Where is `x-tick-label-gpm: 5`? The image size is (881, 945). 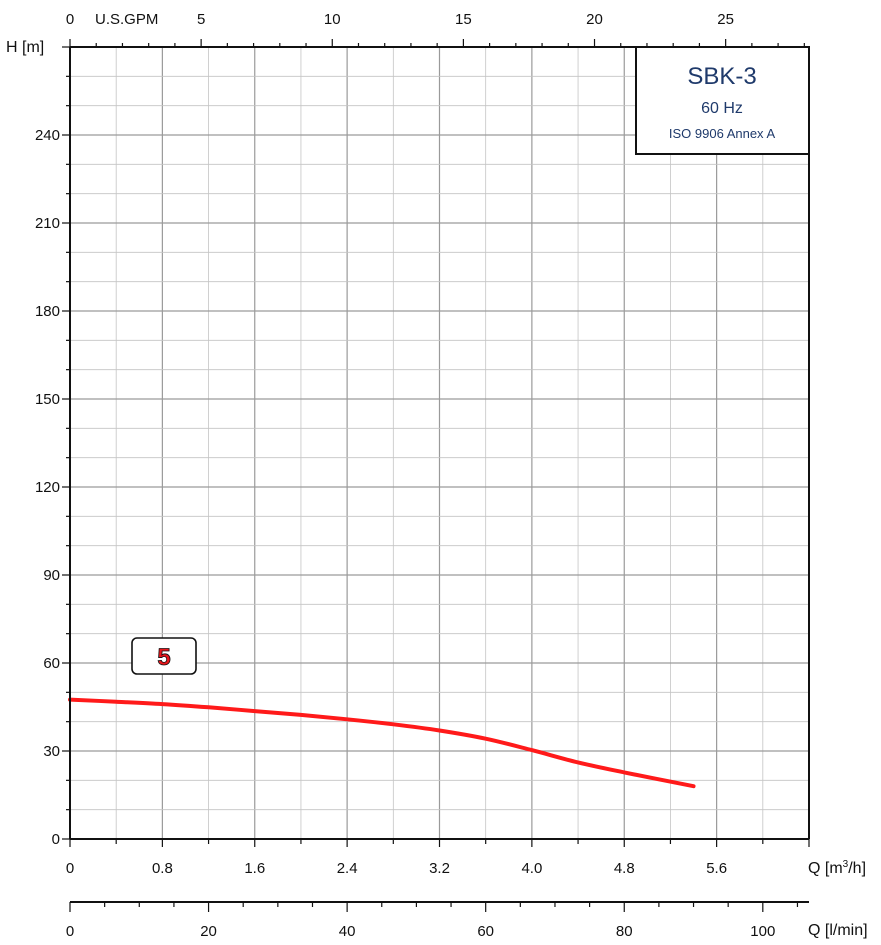
x-tick-label-gpm: 5 is located at coordinates (201, 19).